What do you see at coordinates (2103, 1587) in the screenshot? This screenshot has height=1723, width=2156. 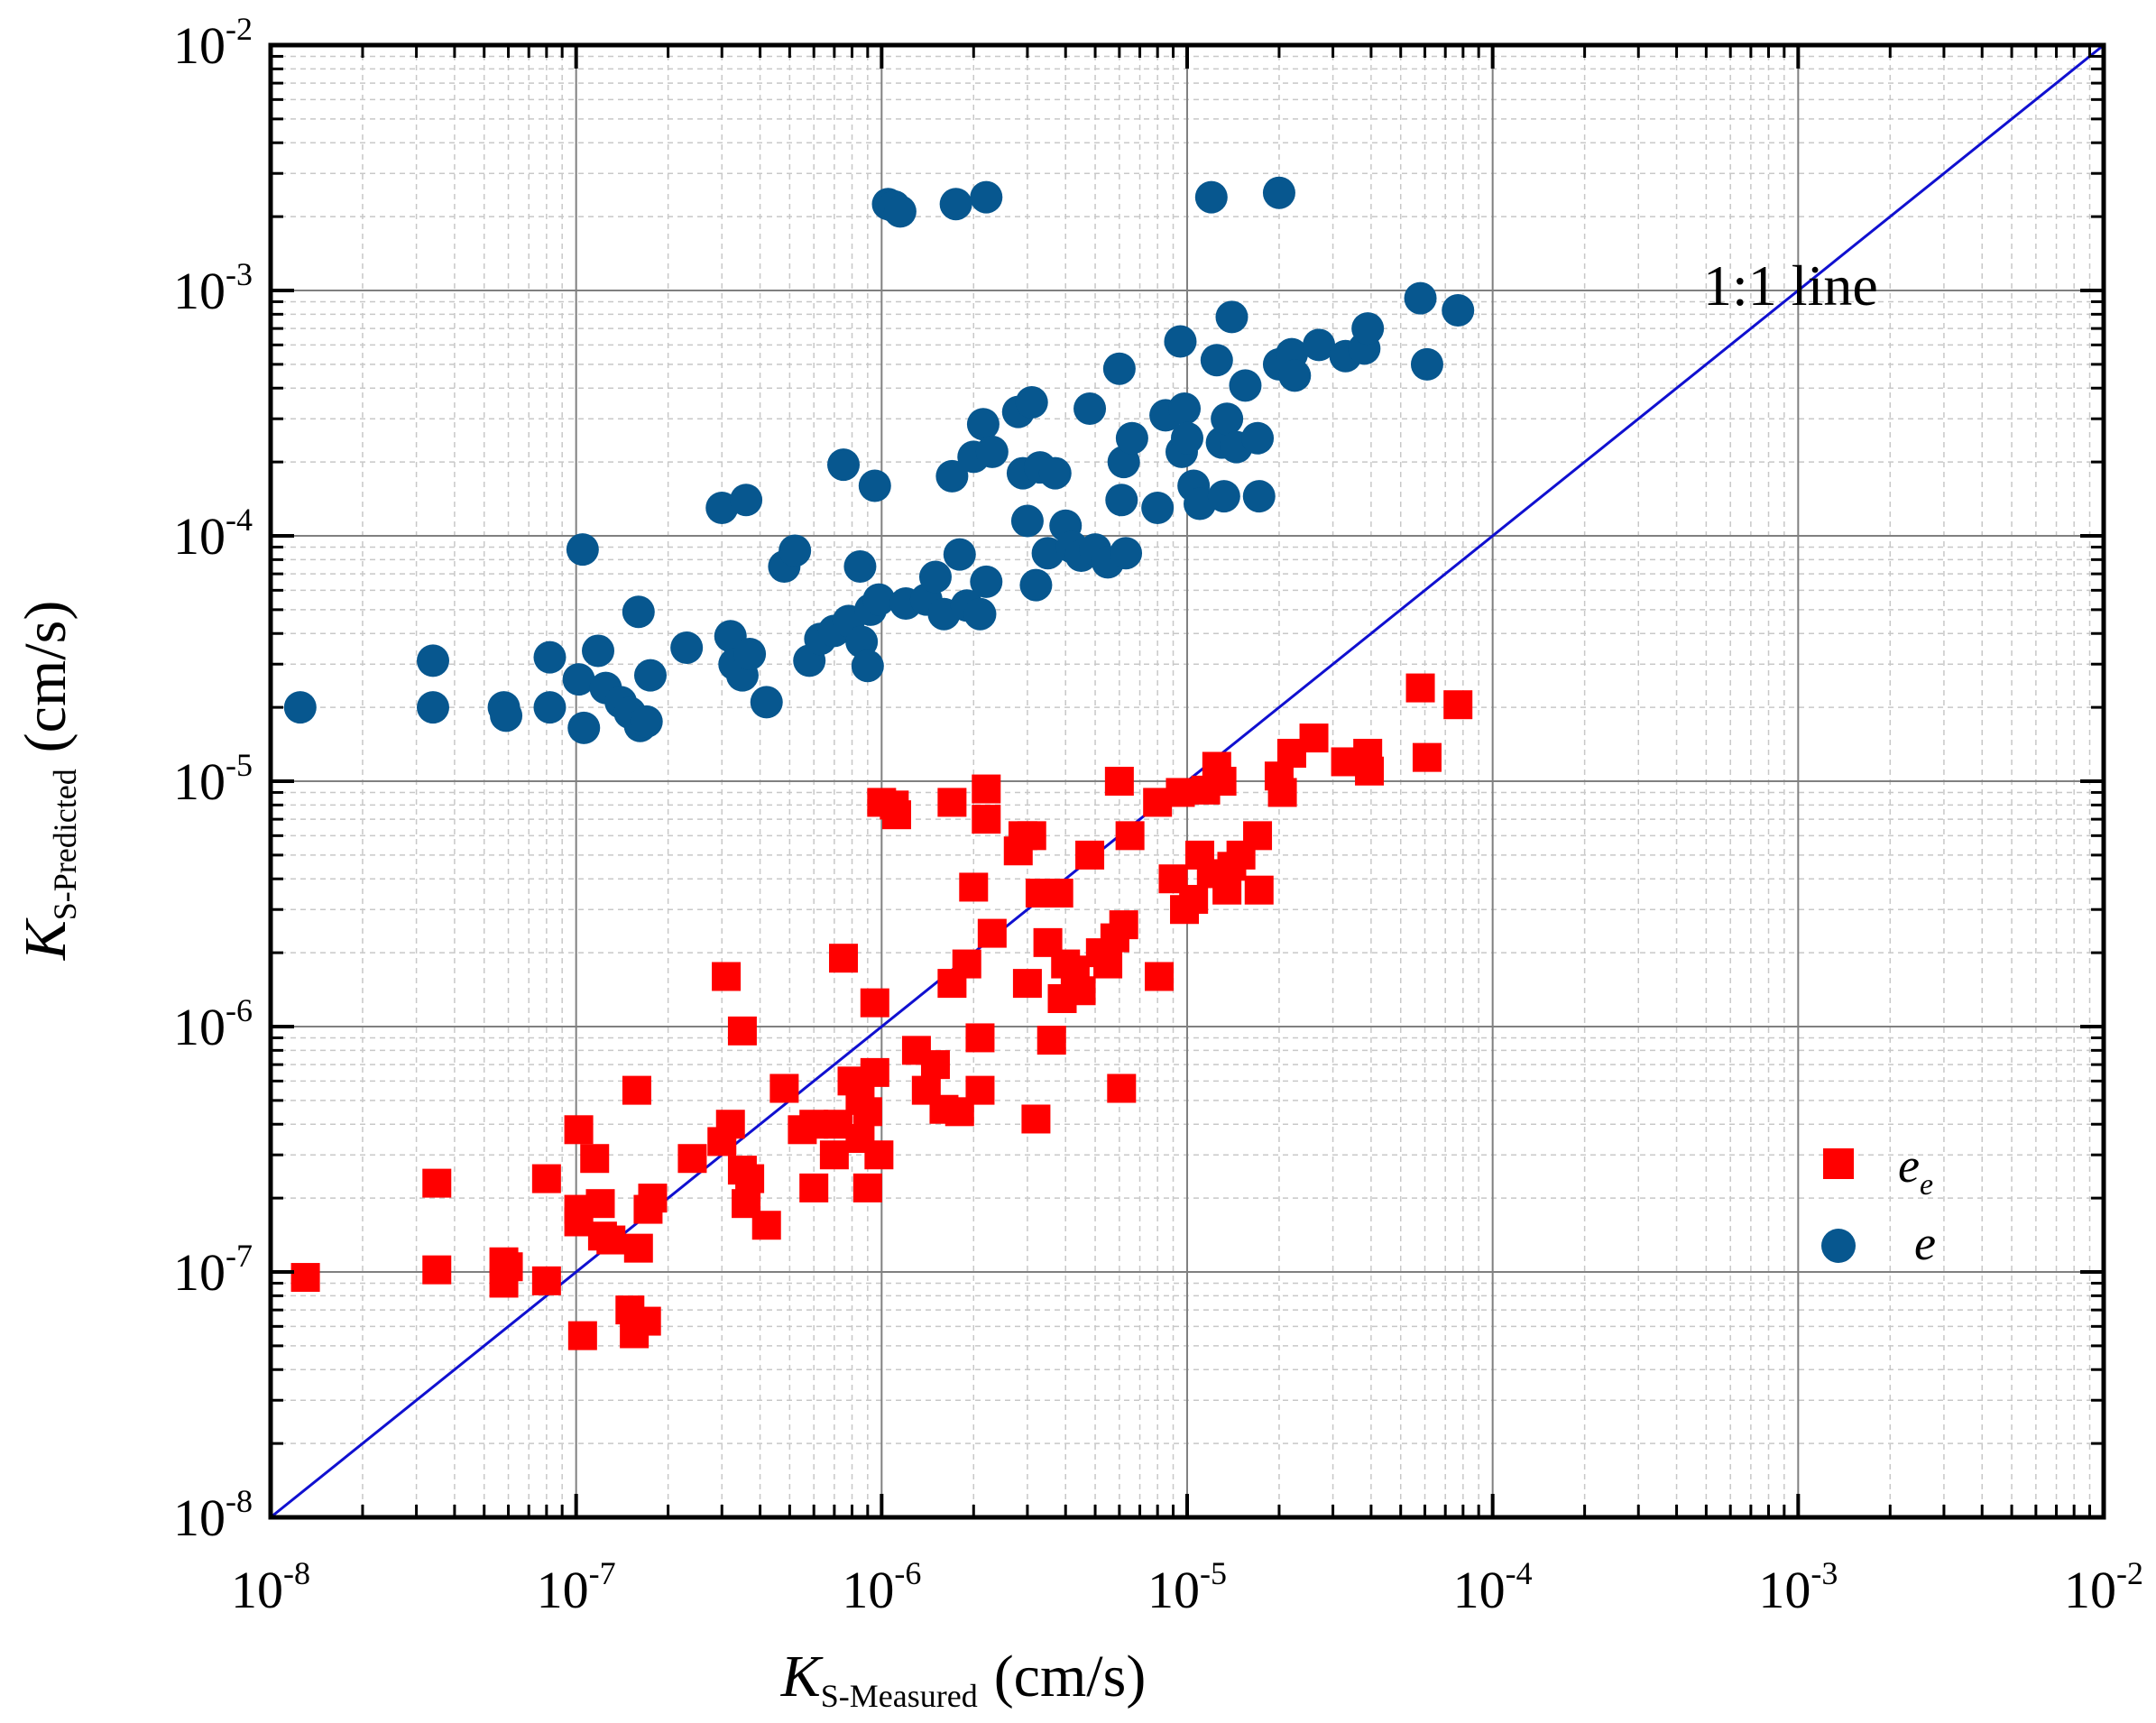 I see `x-tick-label: 10⁻²` at bounding box center [2103, 1587].